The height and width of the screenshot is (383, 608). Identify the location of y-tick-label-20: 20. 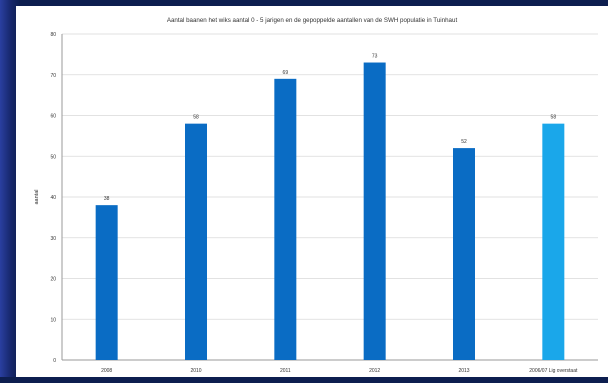
(53, 280).